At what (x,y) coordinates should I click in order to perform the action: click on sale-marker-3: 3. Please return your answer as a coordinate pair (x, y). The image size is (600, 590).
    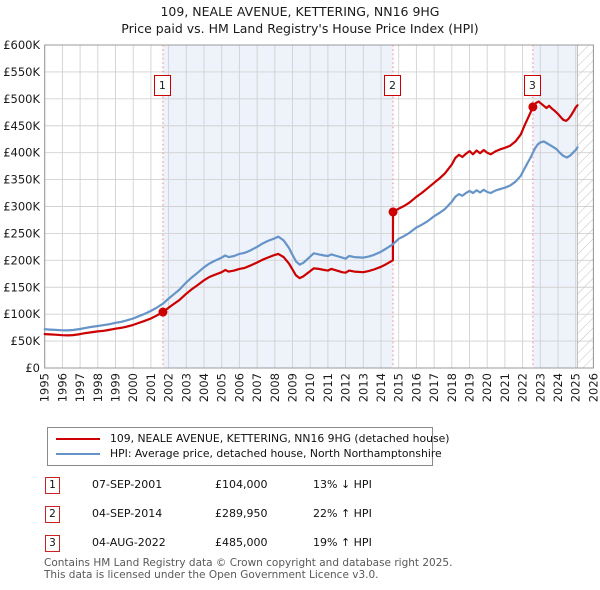
    Looking at the image, I should click on (532, 85).